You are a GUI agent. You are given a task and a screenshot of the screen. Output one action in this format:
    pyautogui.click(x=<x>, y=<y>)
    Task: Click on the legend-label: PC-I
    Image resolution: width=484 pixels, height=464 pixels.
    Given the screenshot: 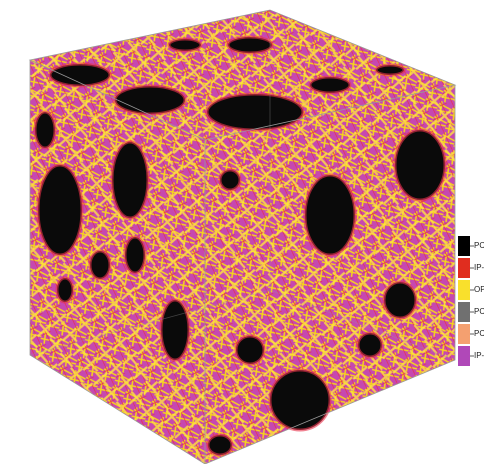 What is the action you would take?
    pyautogui.click(x=479, y=311)
    